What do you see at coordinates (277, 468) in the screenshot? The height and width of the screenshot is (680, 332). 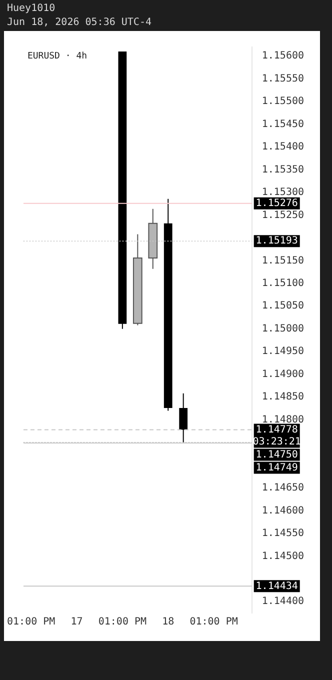 I see `ref-line-label: 1.14749` at bounding box center [277, 468].